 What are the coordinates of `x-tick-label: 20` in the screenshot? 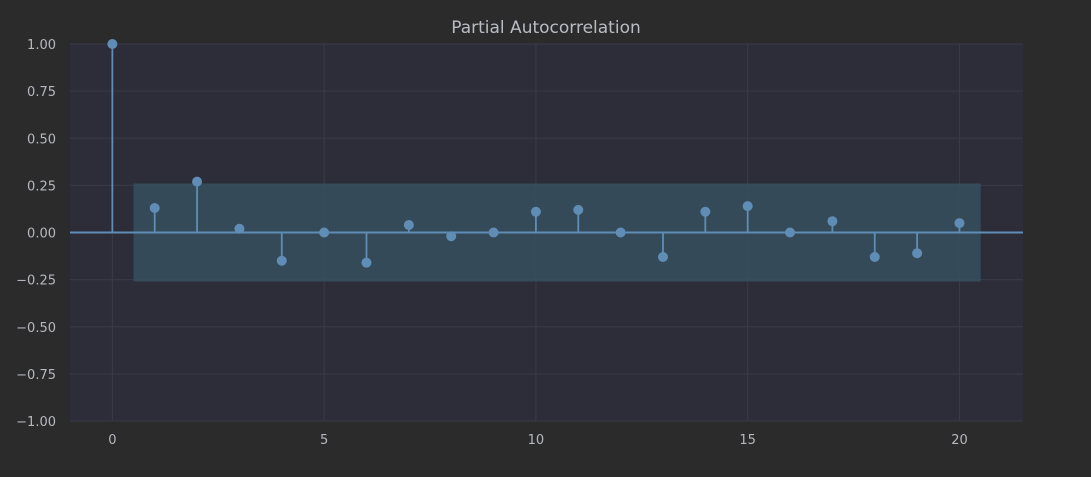 It's located at (959, 440).